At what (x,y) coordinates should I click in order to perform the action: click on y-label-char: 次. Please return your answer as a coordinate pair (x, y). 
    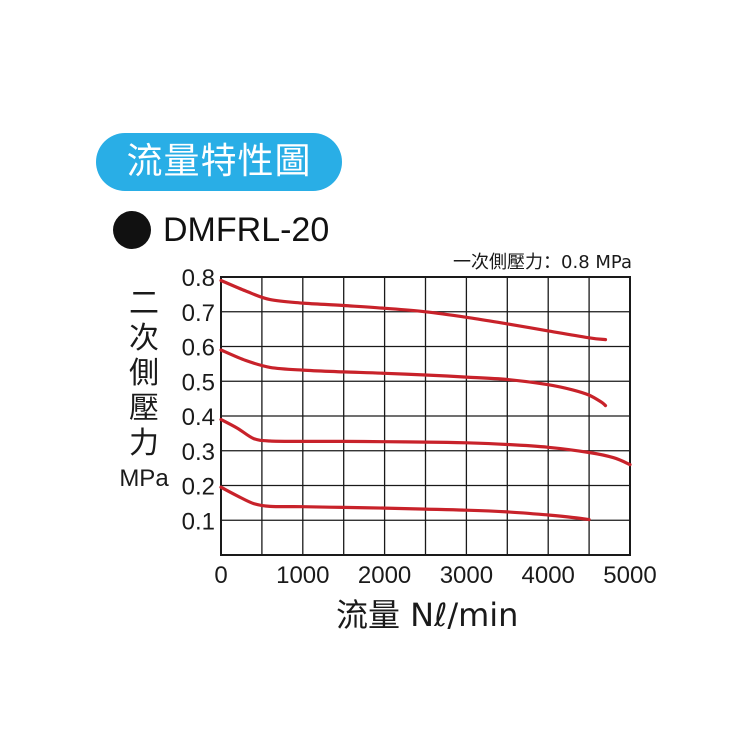
    Looking at the image, I should click on (144, 338).